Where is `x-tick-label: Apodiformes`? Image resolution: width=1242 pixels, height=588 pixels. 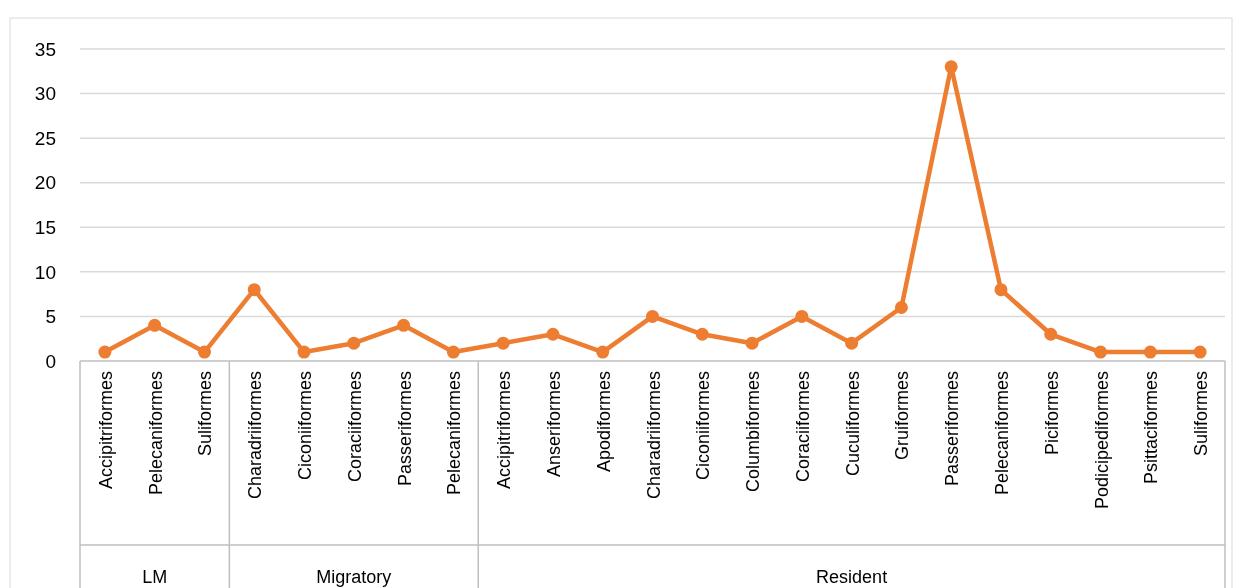
x-tick-label: Apodiformes is located at coordinates (603, 422).